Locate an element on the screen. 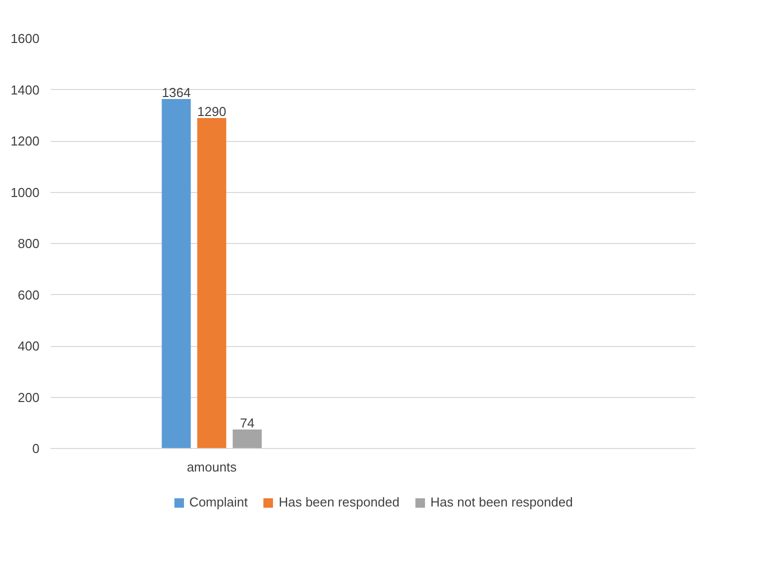  y-tick-label: 0 is located at coordinates (36, 448).